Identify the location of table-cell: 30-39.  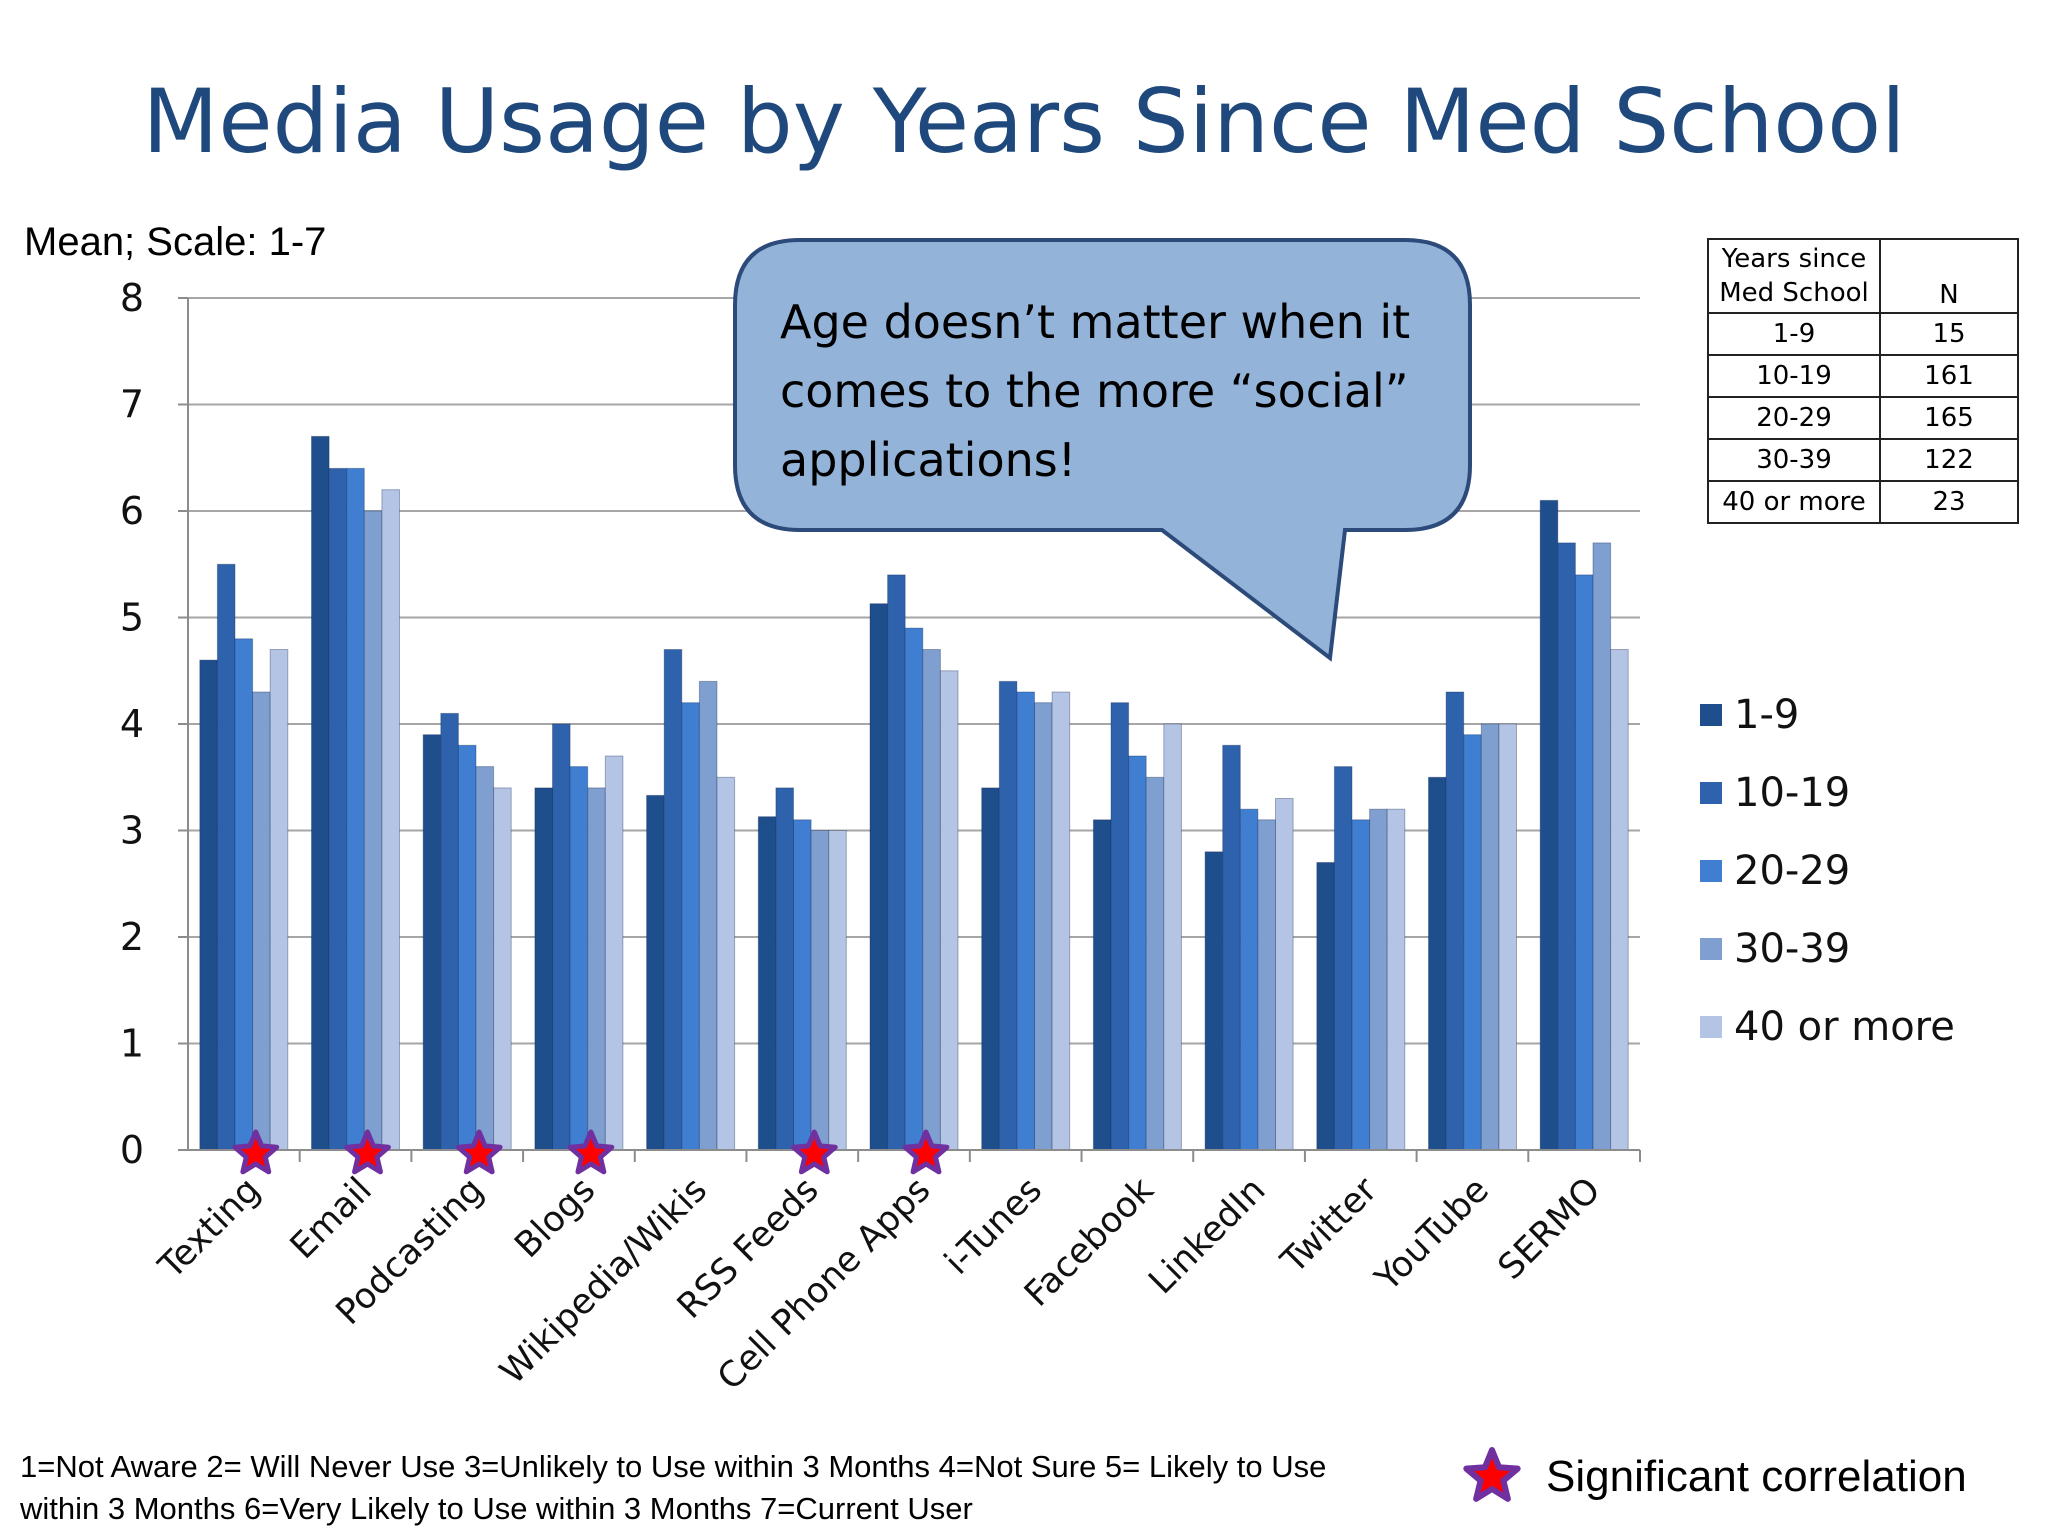
(1794, 460).